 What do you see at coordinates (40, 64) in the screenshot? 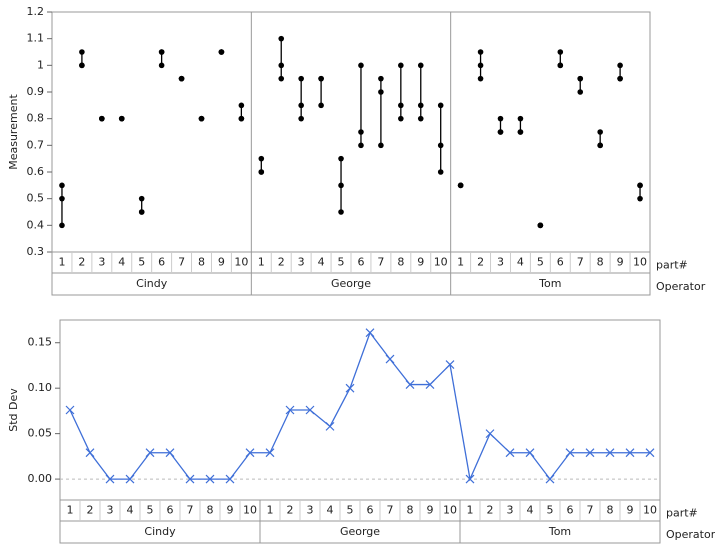
I see `y-tick-label: 1` at bounding box center [40, 64].